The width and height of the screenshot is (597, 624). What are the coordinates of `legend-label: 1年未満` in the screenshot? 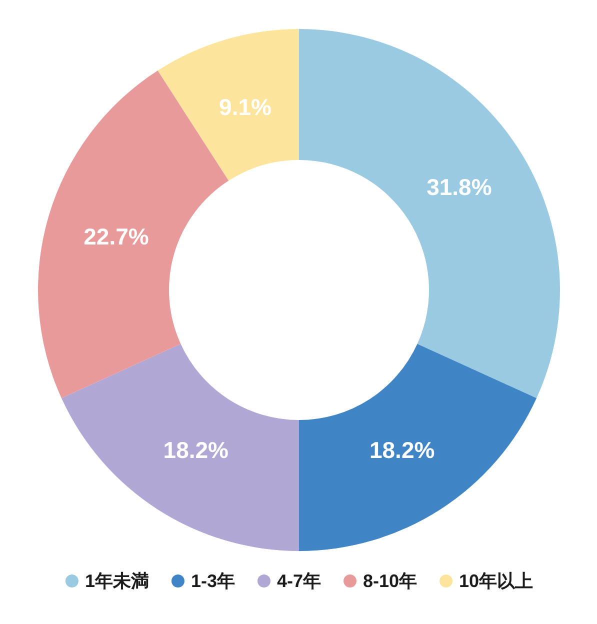 It's located at (116, 581).